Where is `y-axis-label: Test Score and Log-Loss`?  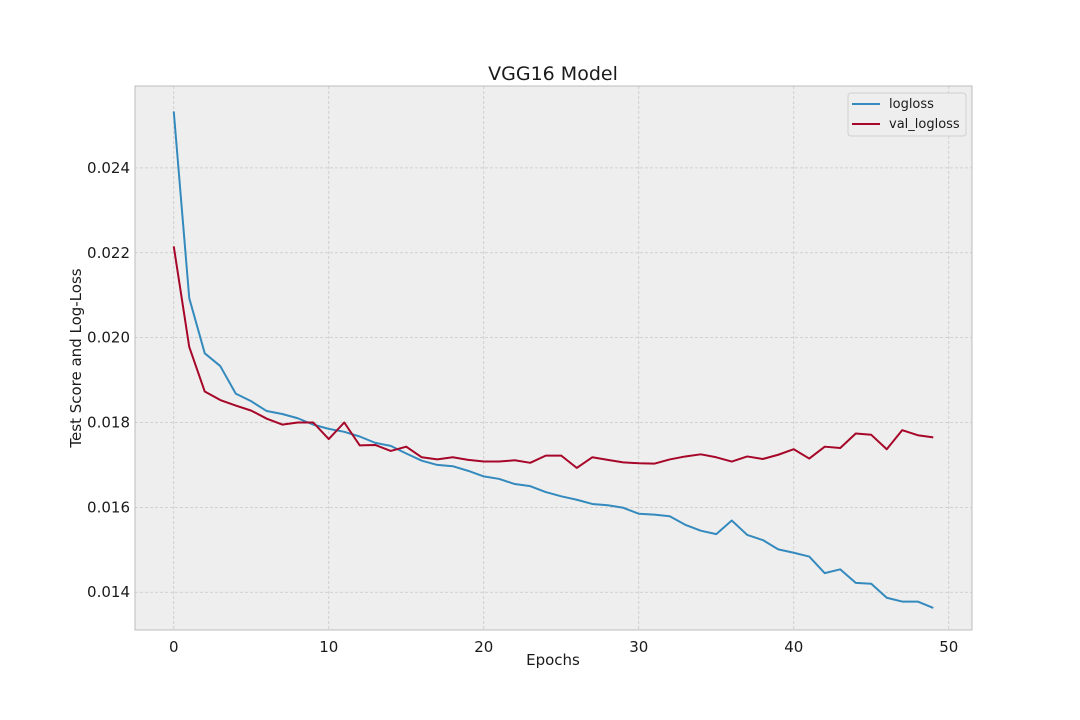
y-axis-label: Test Score and Log-Loss is located at coordinates (76, 358).